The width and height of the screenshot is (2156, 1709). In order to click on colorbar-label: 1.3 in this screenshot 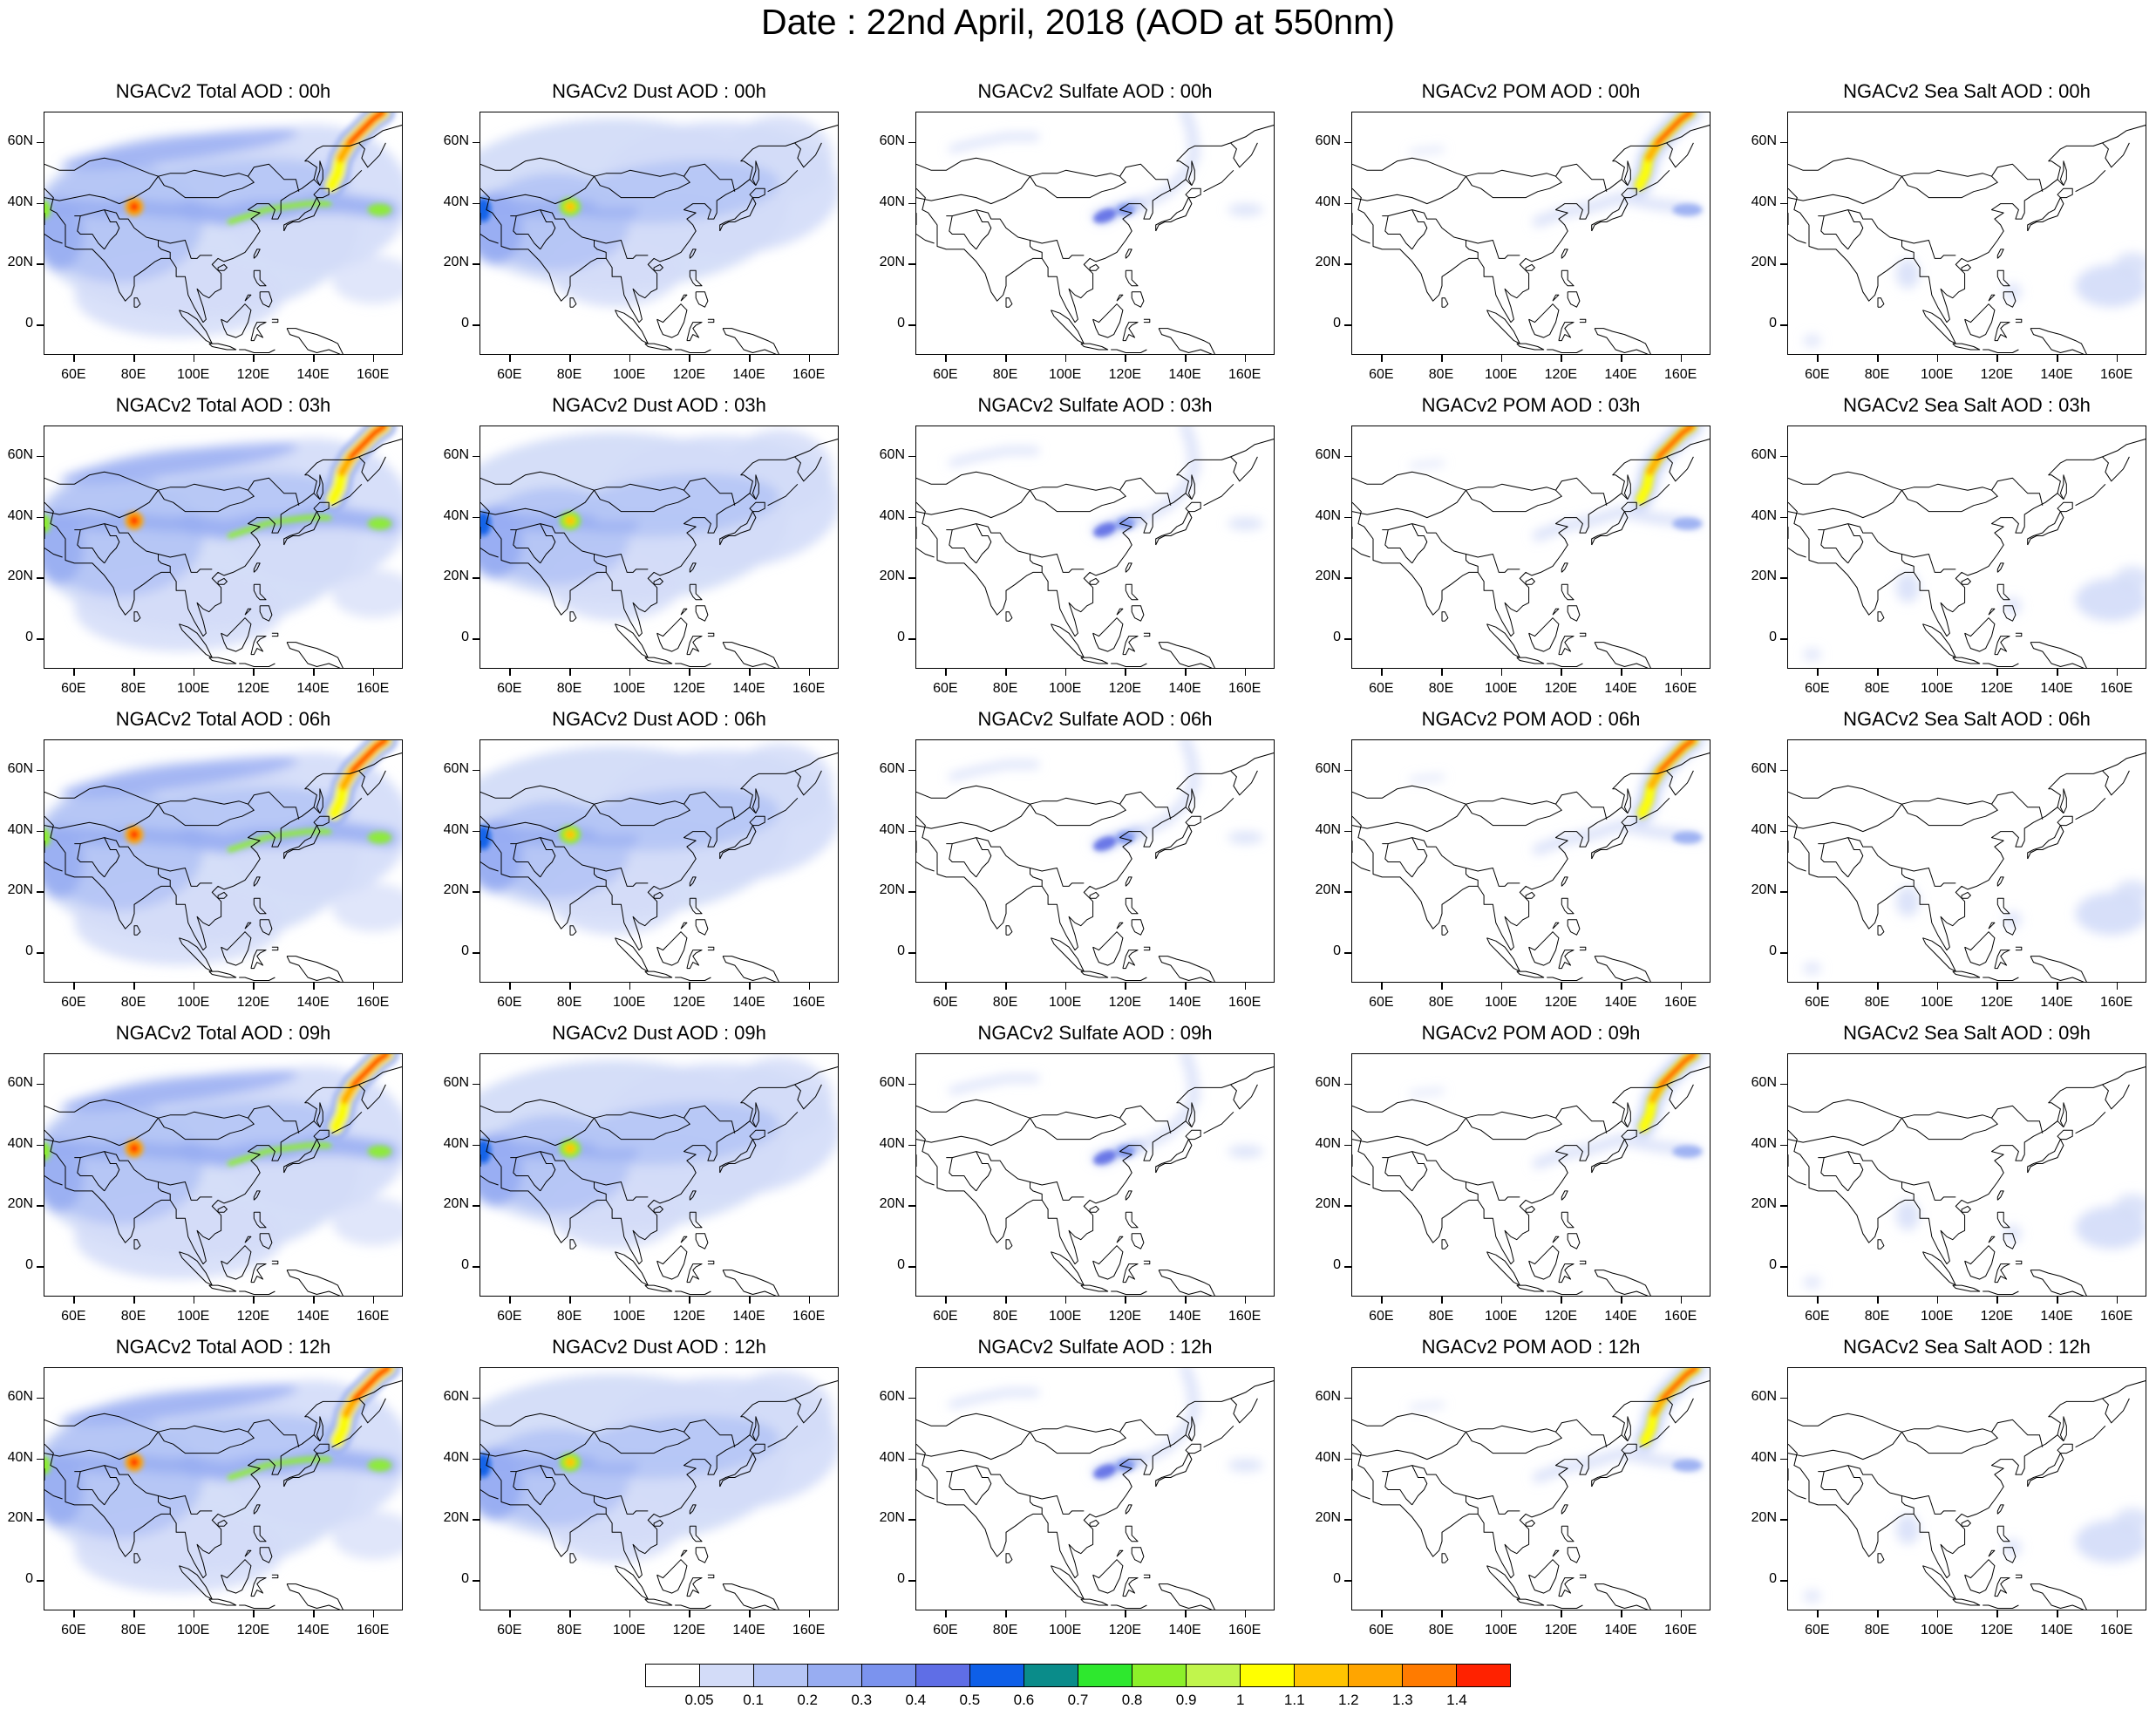, I will do `click(1402, 1700)`.